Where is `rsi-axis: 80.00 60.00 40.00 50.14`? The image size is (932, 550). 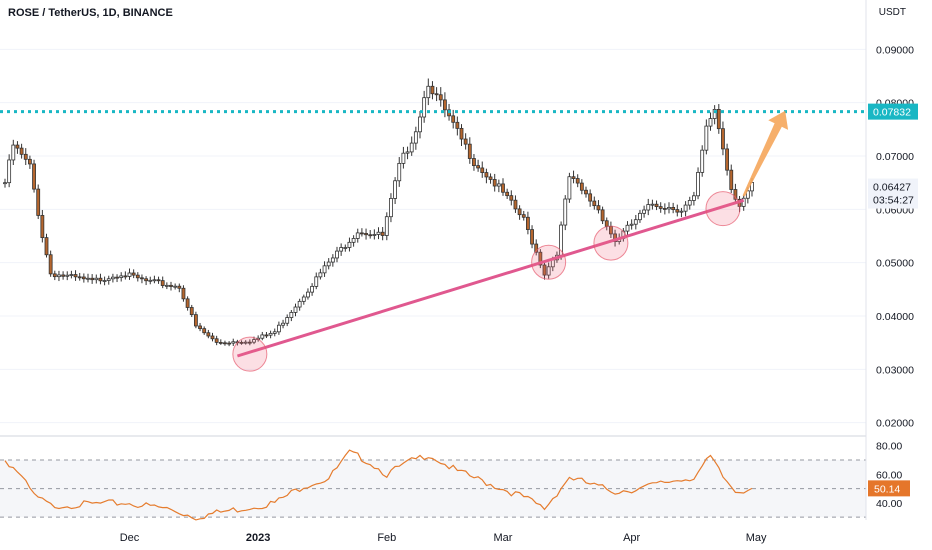
rsi-axis: 80.00 60.00 40.00 50.14 is located at coordinates (889, 475).